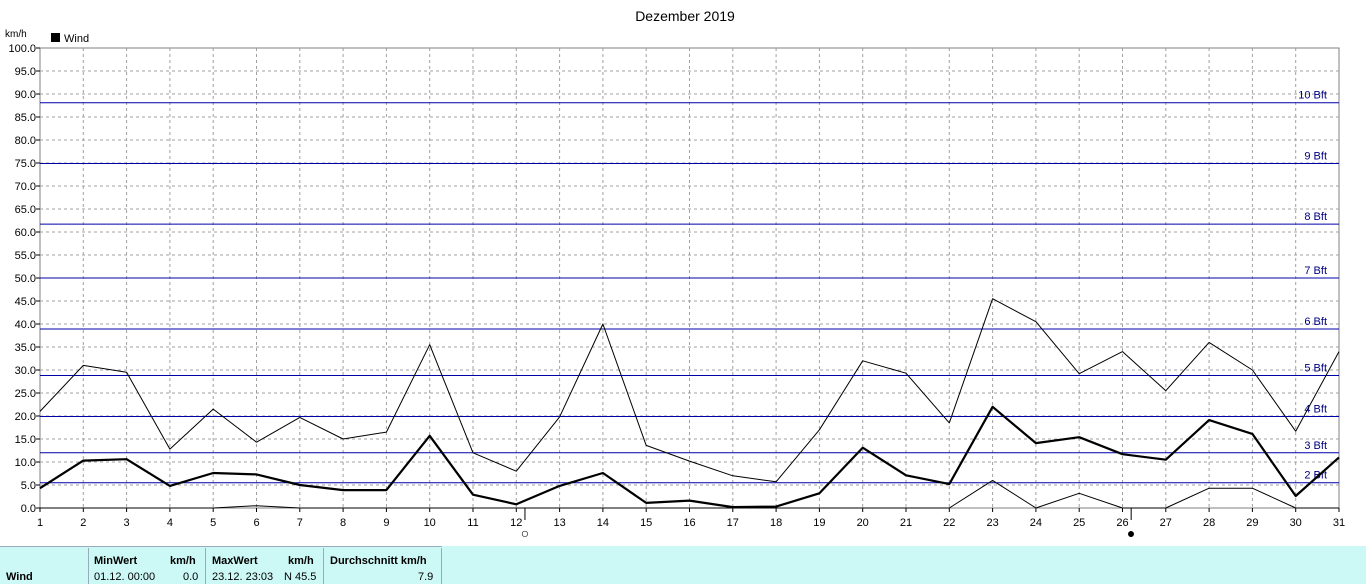 Image resolution: width=1366 pixels, height=584 pixels. Describe the element at coordinates (127, 523) in the screenshot. I see `x-tick-label: 3` at that location.